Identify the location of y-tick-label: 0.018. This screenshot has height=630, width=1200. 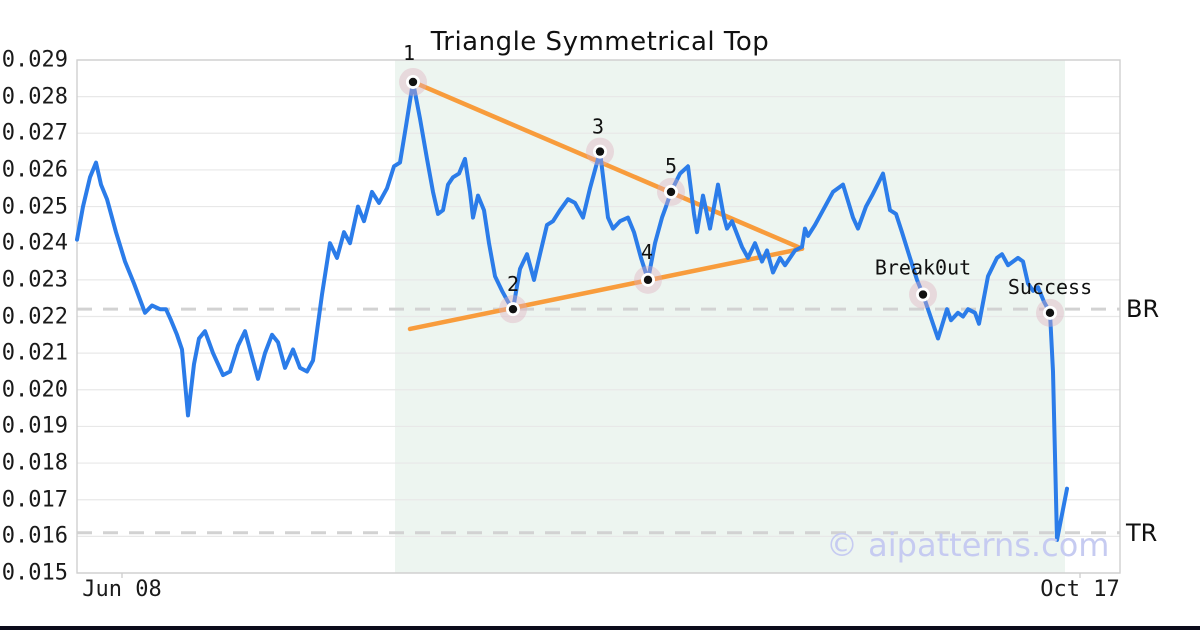
(34, 463).